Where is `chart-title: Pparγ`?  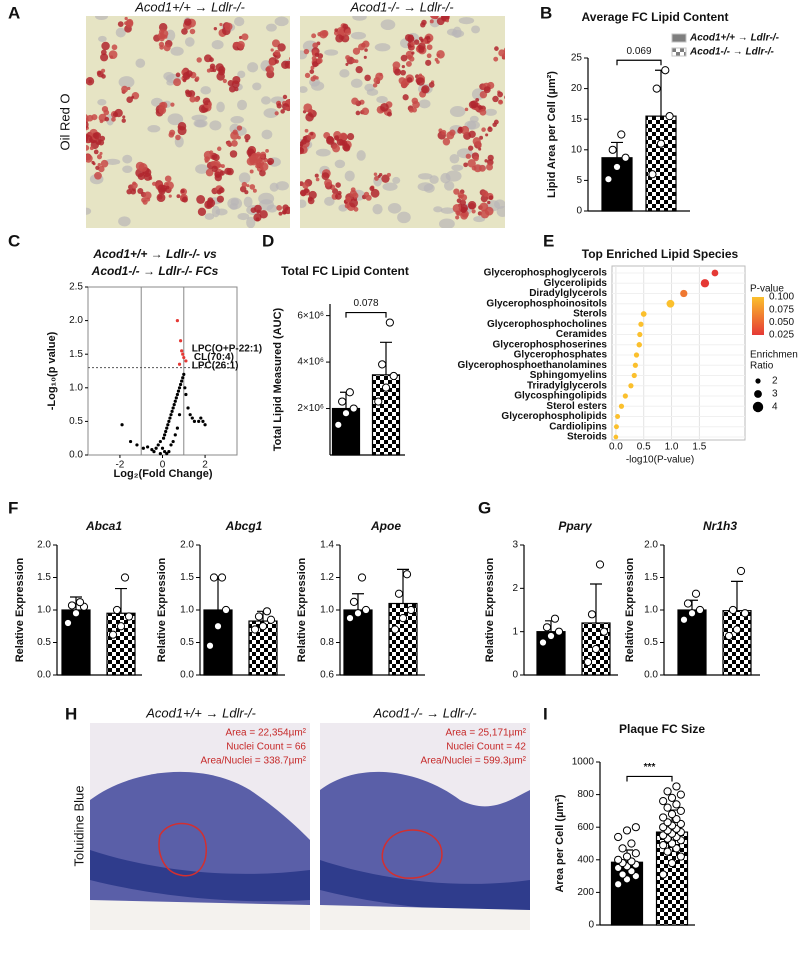
chart-title: Pparγ is located at coordinates (575, 526).